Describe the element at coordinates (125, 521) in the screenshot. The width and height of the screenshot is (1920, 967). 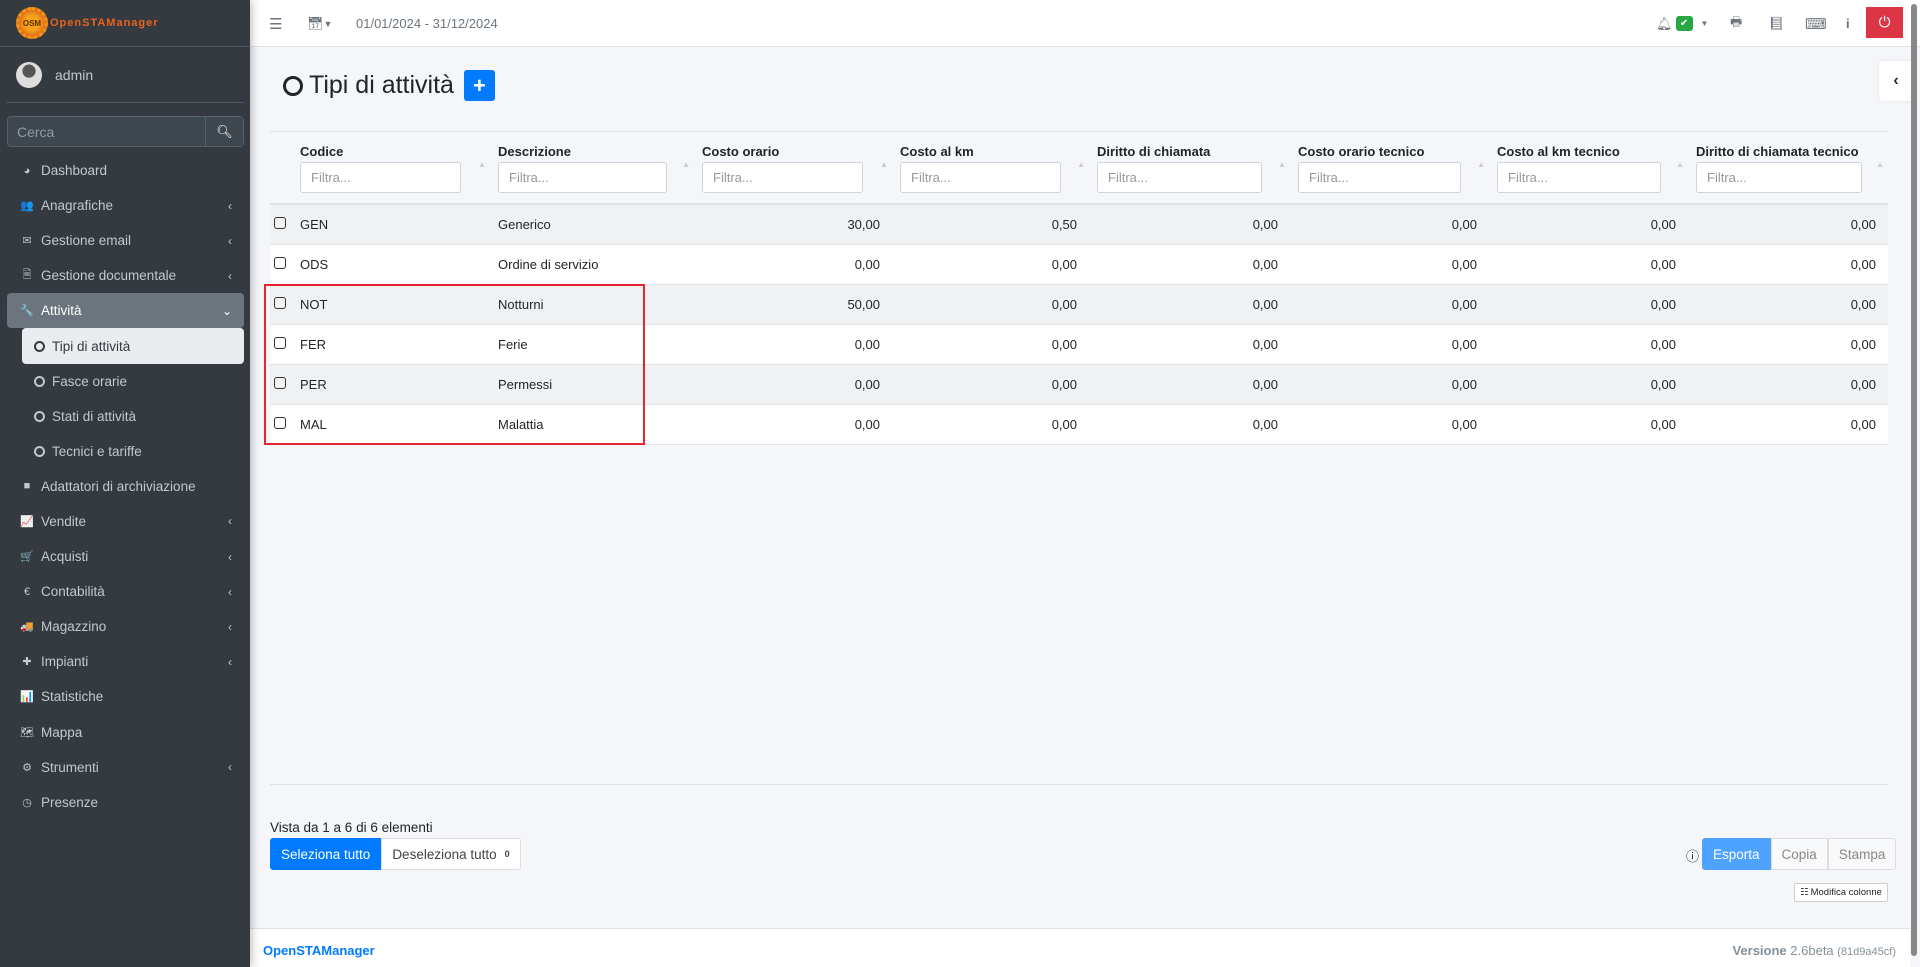
I see `sidebar-item-vendite: 📈 Vendite ‹` at that location.